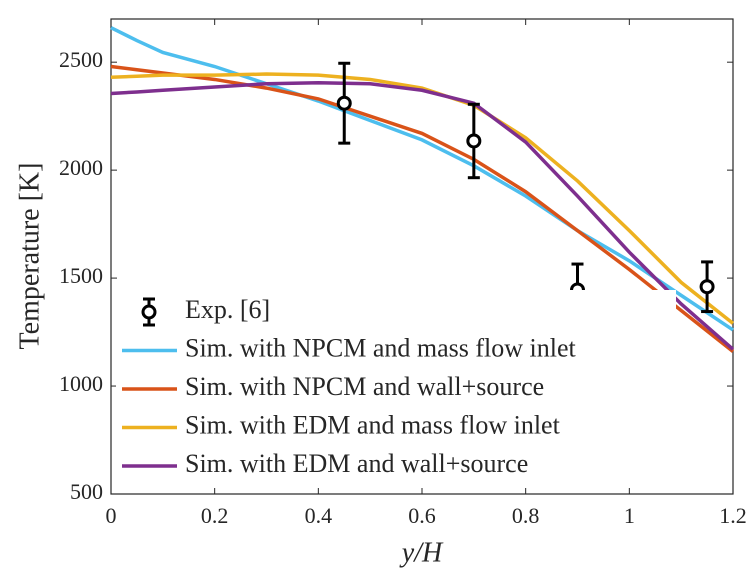  Describe the element at coordinates (86, 491) in the screenshot. I see `y-tick-label: 500` at that location.